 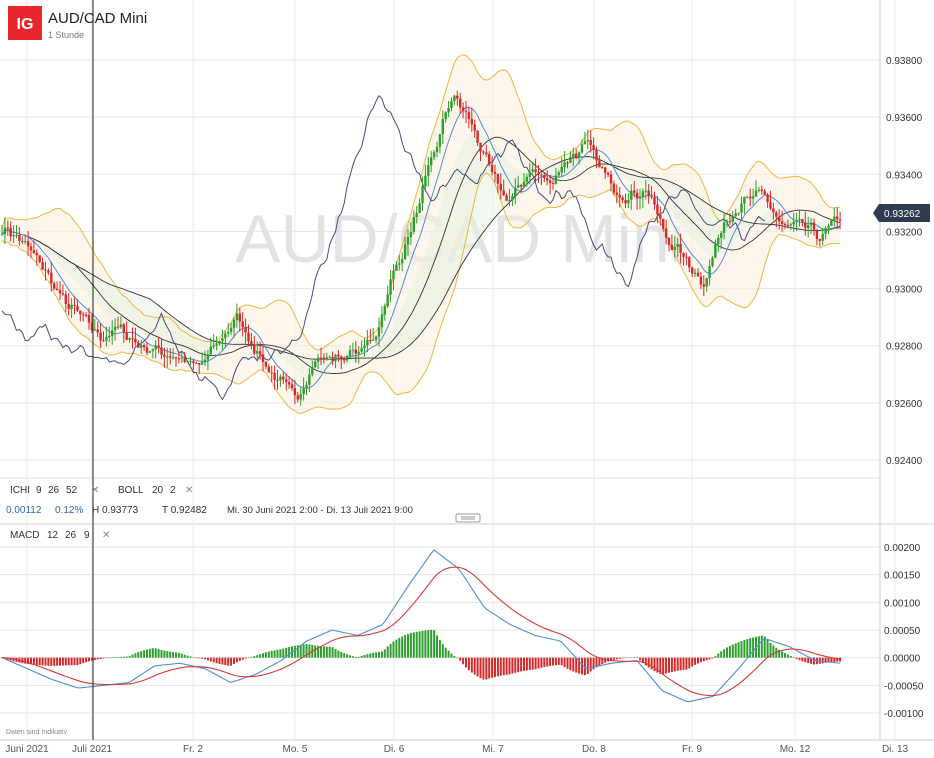 I want to click on panel-resize-handle, so click(x=468, y=518).